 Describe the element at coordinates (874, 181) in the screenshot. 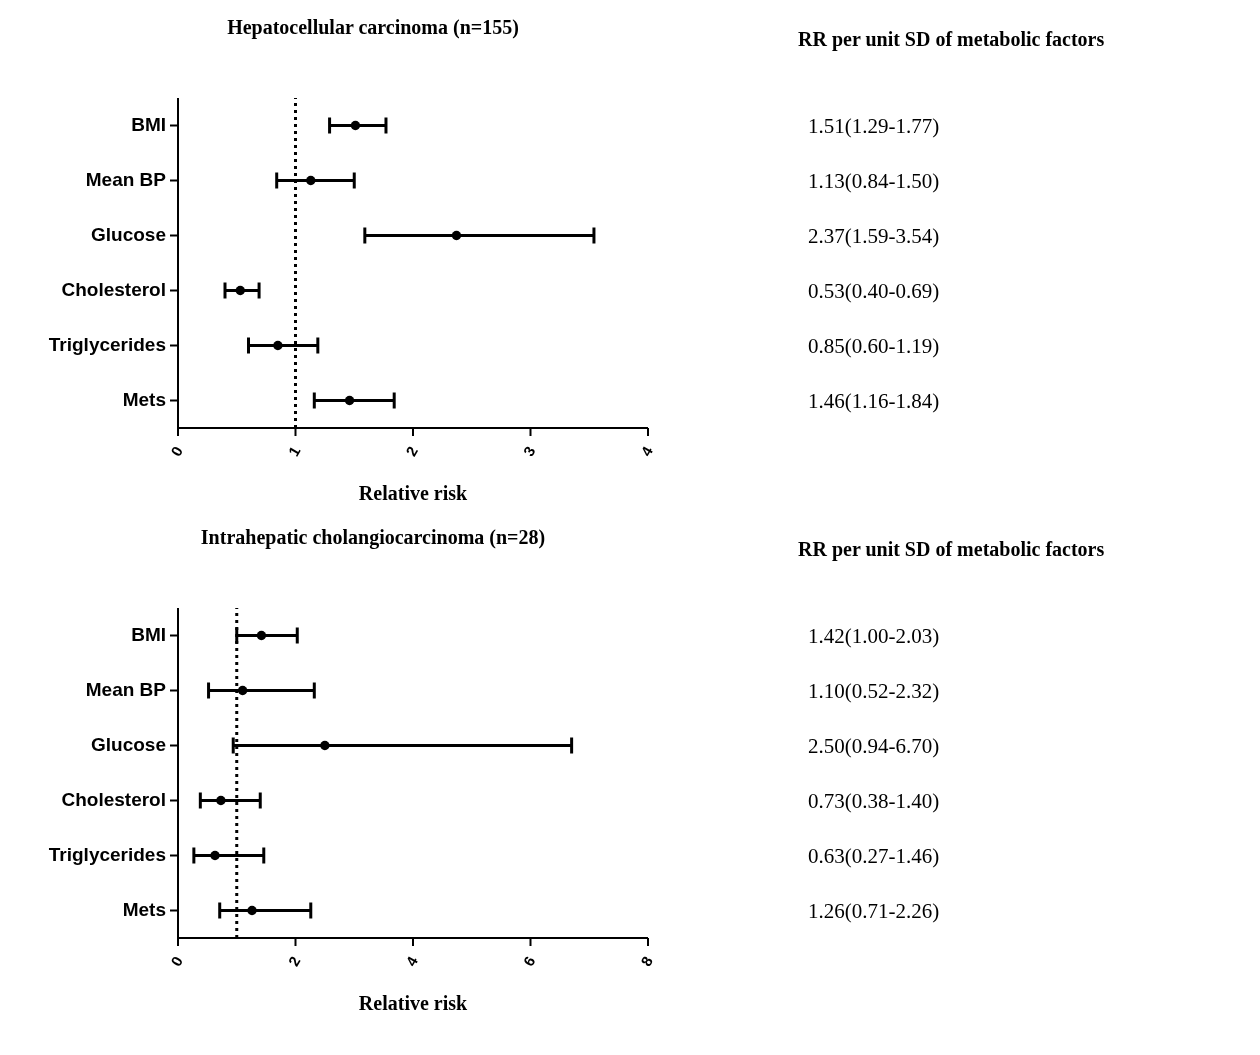

I see `data-label: 1.13(0.84-1.50)` at that location.